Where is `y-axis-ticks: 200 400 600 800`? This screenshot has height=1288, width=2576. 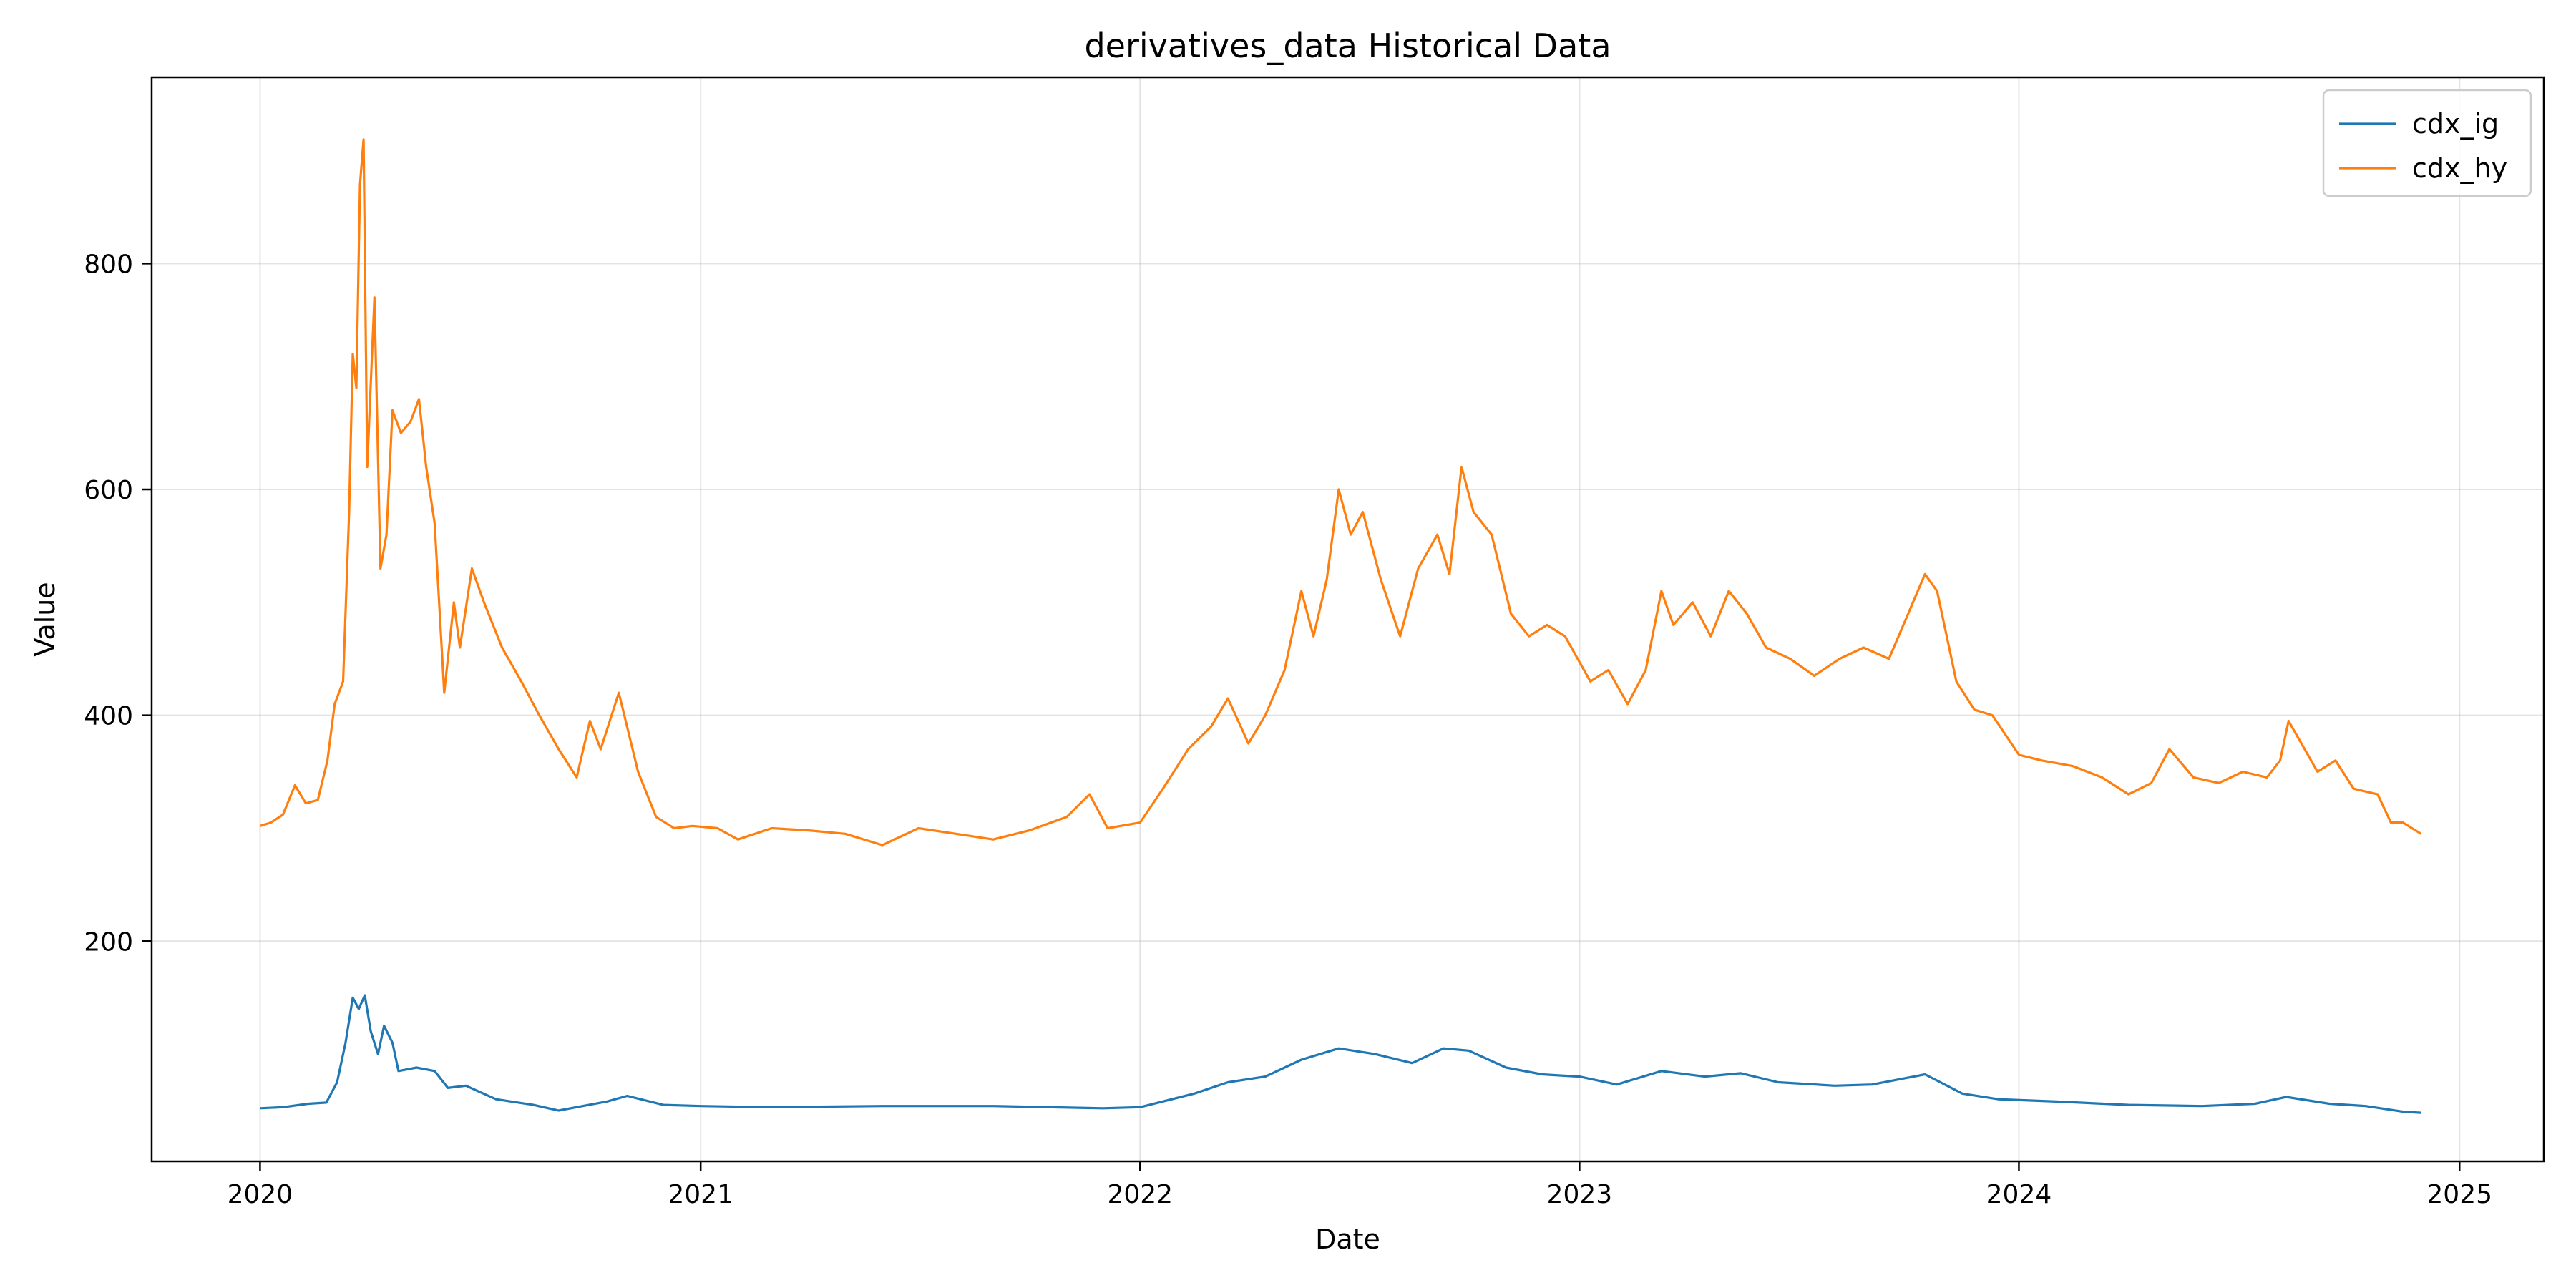
y-axis-ticks: 200 400 600 800 is located at coordinates (118, 603).